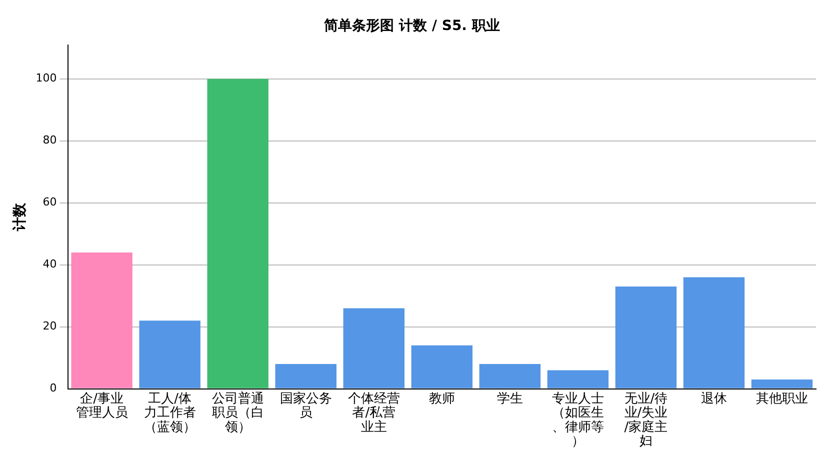 Image resolution: width=834 pixels, height=460 pixels. What do you see at coordinates (49, 326) in the screenshot?
I see `y-tick-label: 20` at bounding box center [49, 326].